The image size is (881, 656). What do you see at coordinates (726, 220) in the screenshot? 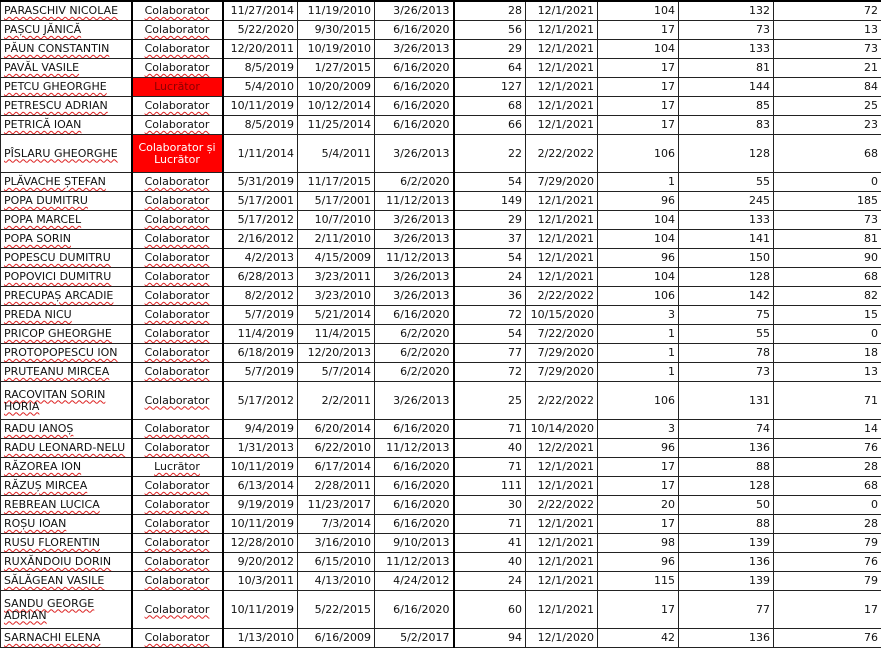
I see `count-cell-3: 133` at bounding box center [726, 220].